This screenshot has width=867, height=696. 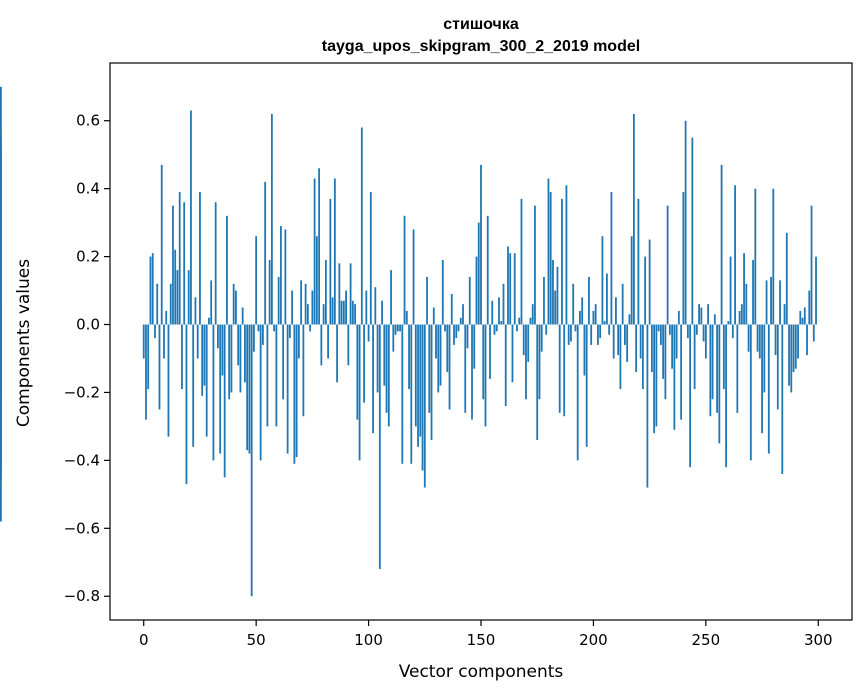 I want to click on y-tick-label: 0.4, so click(x=88, y=189).